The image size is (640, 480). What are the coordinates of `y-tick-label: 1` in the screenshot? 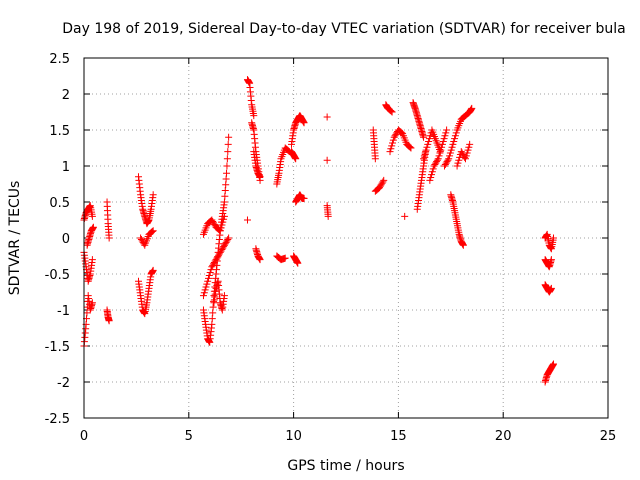 It's located at (66, 167).